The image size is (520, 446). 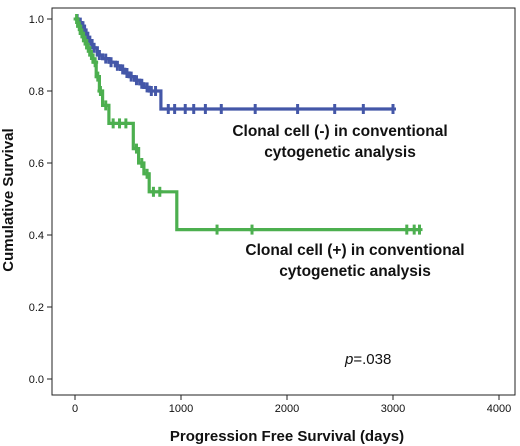 I want to click on annotation-clonal-positive-line2: cytogenetic analysis, so click(x=355, y=271).